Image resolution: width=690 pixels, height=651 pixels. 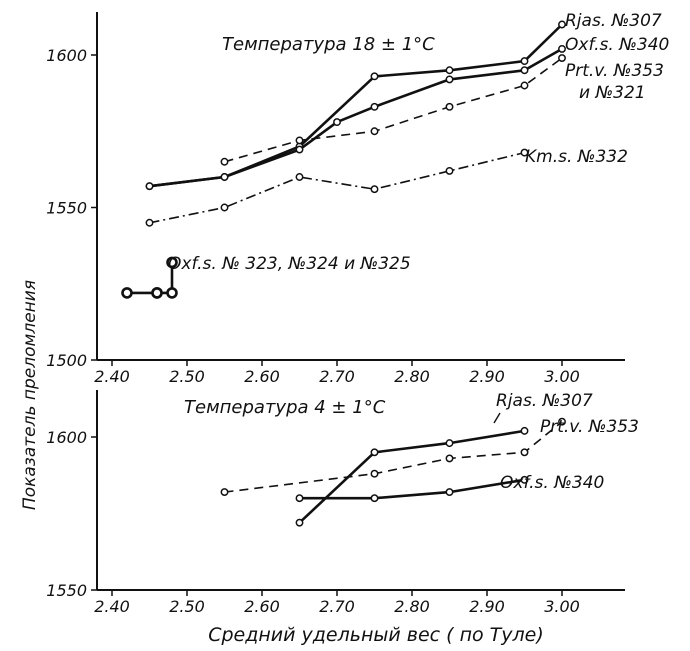 What do you see at coordinates (612, 93) in the screenshot?
I see `series-label: и №321` at bounding box center [612, 93].